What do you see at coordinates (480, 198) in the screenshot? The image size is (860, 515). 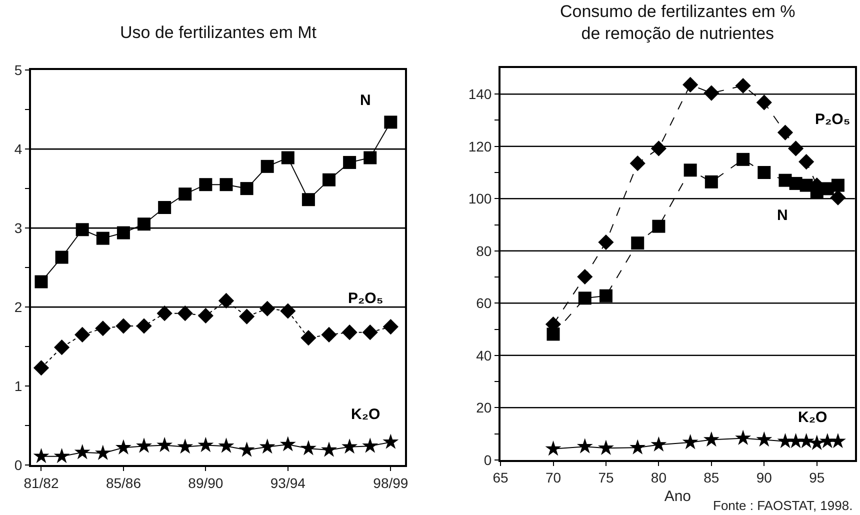 I see `y-tick-label: 100` at bounding box center [480, 198].